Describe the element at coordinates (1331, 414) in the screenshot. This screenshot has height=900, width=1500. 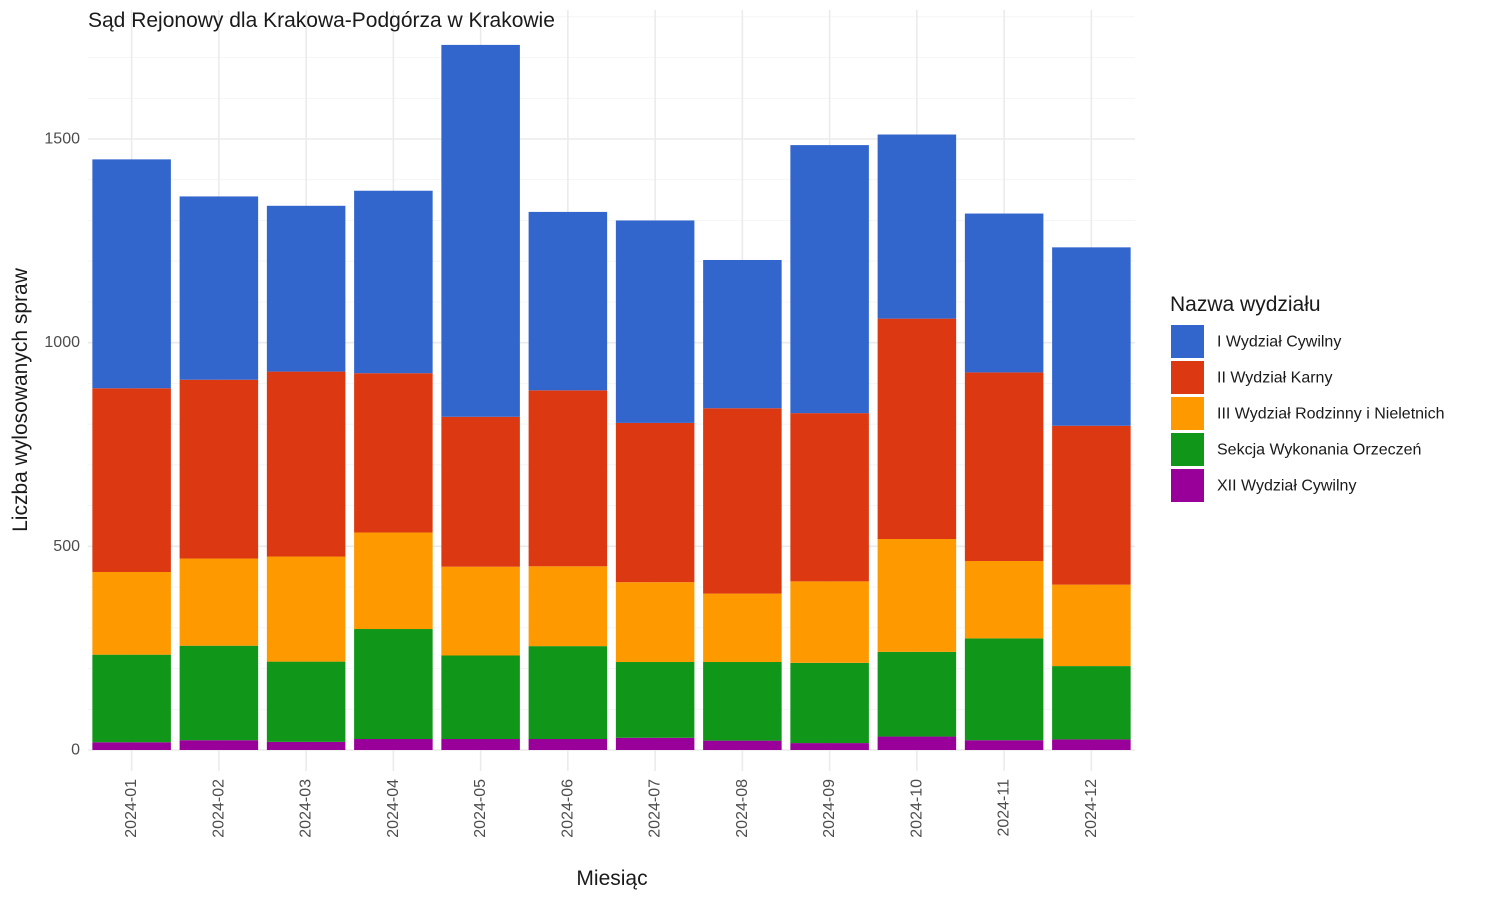
I see `legend-label: III Wydział Rodzinny i Nieletnich` at that location.